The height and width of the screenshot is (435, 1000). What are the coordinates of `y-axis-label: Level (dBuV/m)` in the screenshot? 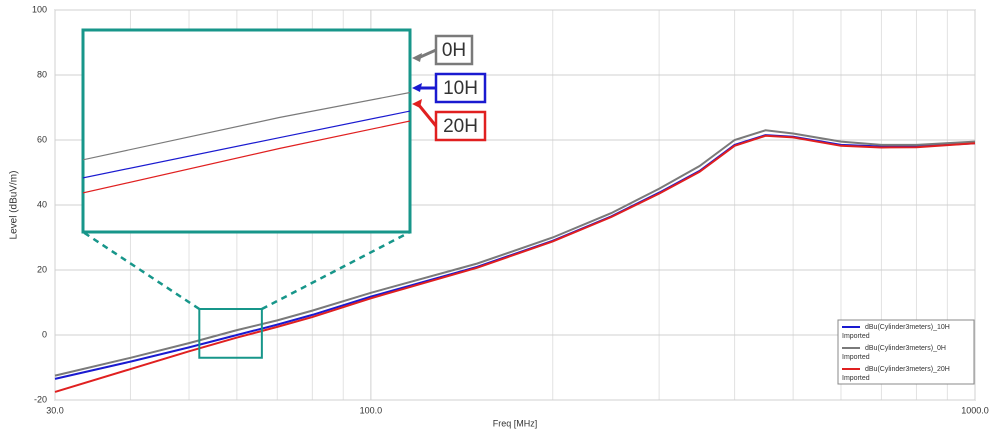 It's located at (14, 205).